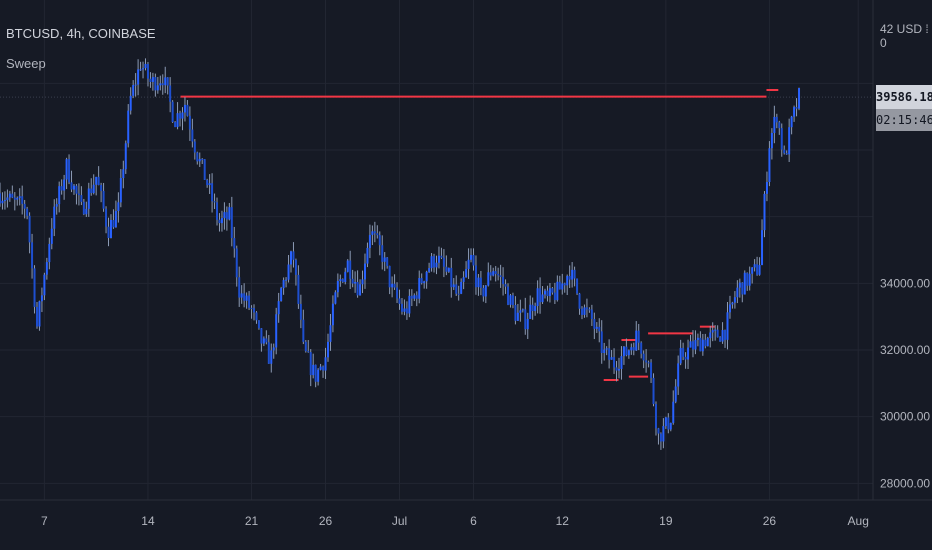 This screenshot has height=550, width=932. What do you see at coordinates (26, 63) in the screenshot?
I see `indicator-label: Sweep` at bounding box center [26, 63].